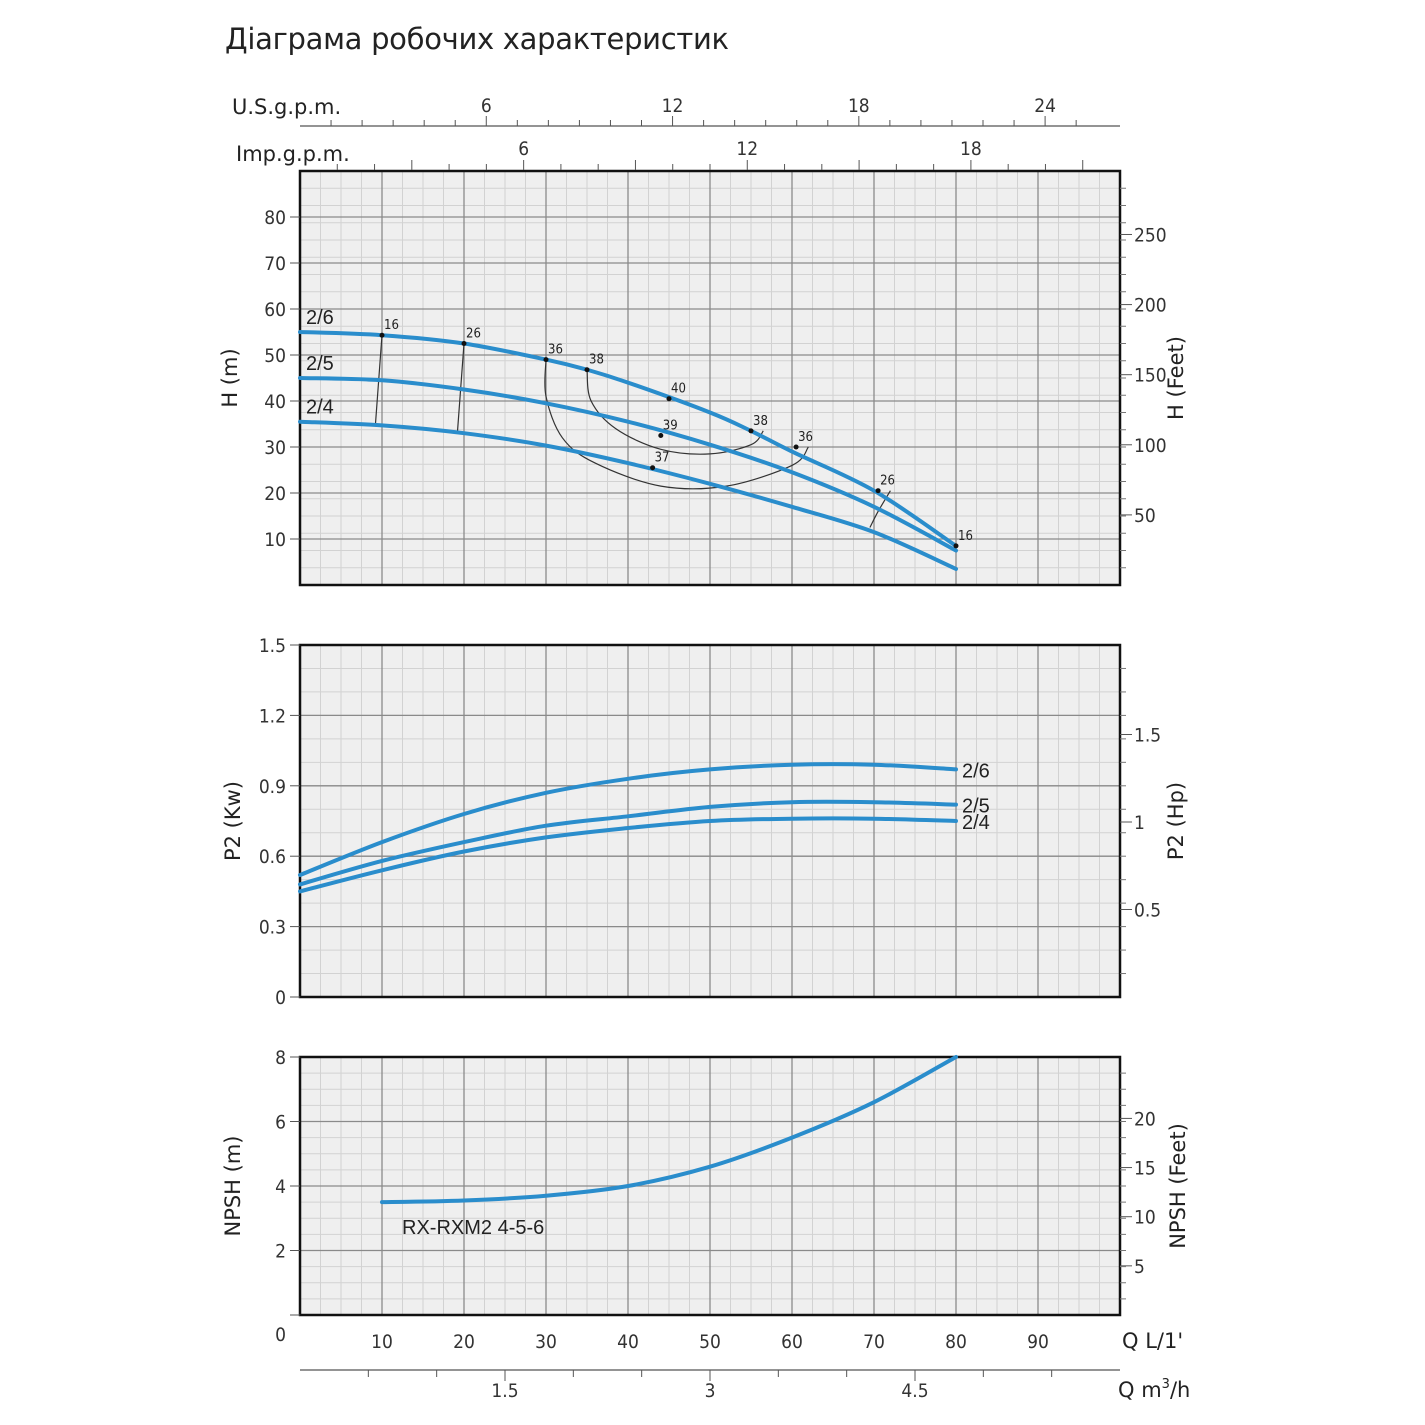 The image size is (1425, 1425). I want to click on y-right-tick-label: 5, so click(1139, 1267).